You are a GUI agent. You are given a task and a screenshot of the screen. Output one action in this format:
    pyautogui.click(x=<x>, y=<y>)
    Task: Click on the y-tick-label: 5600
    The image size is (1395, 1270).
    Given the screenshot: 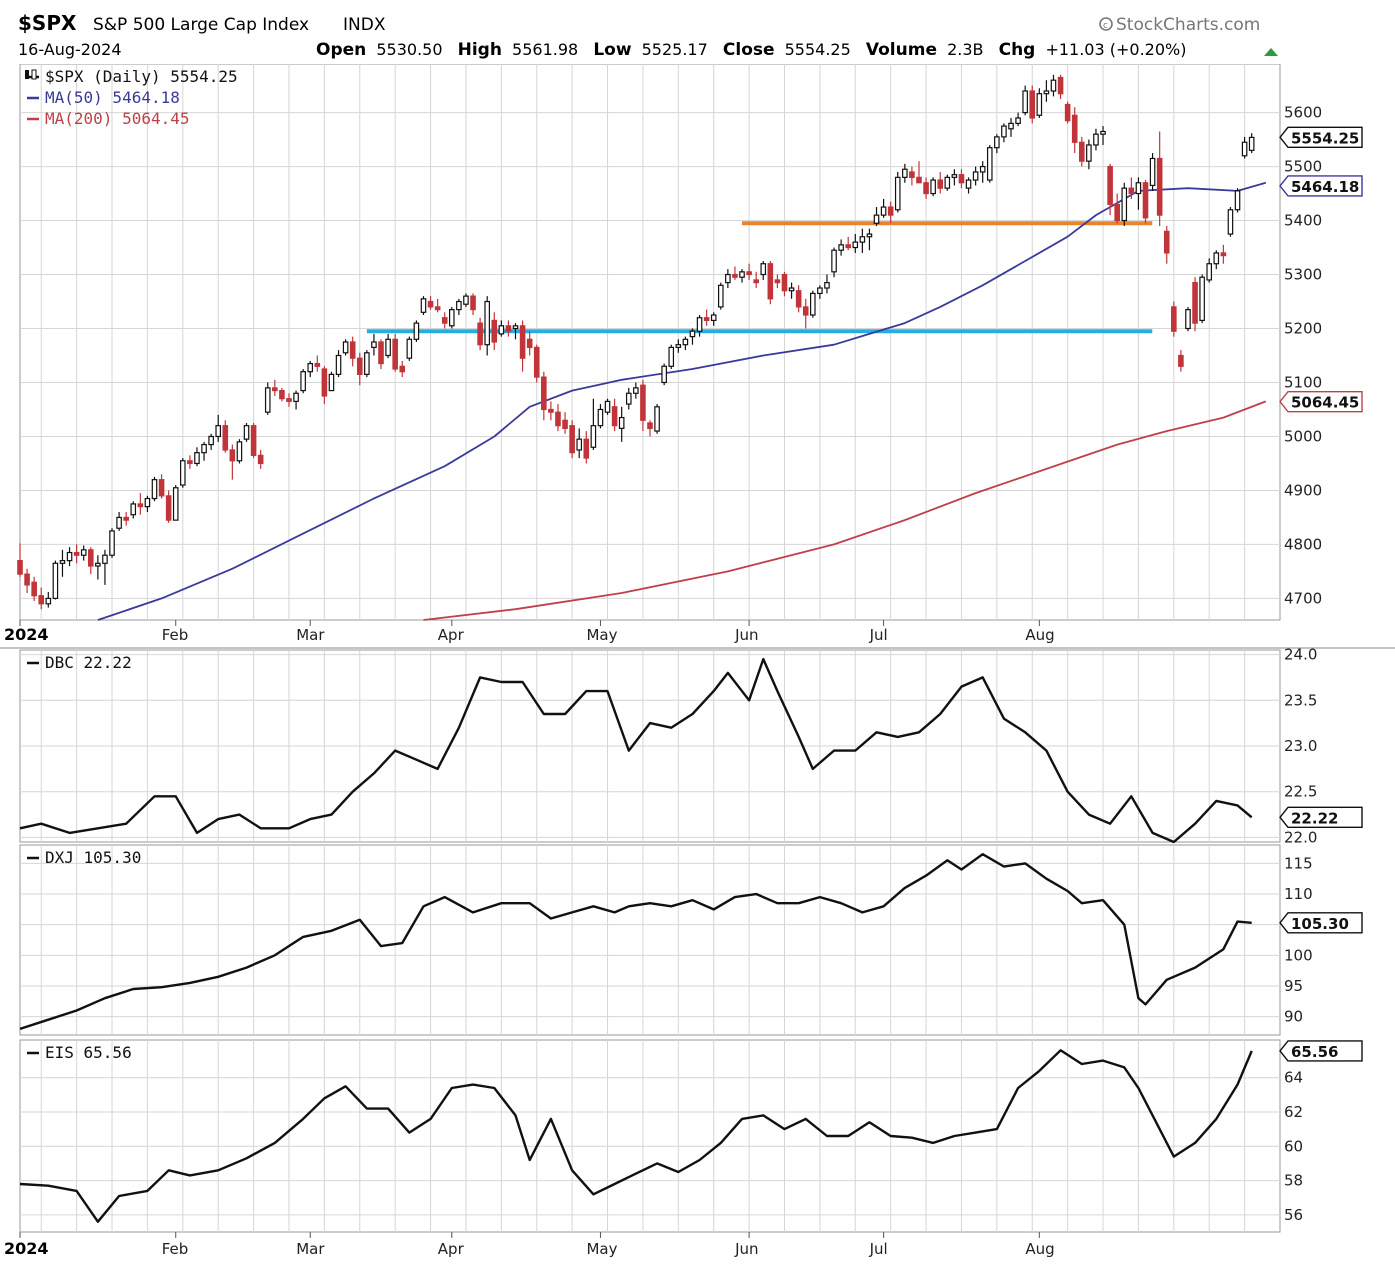 What is the action you would take?
    pyautogui.click(x=1303, y=113)
    